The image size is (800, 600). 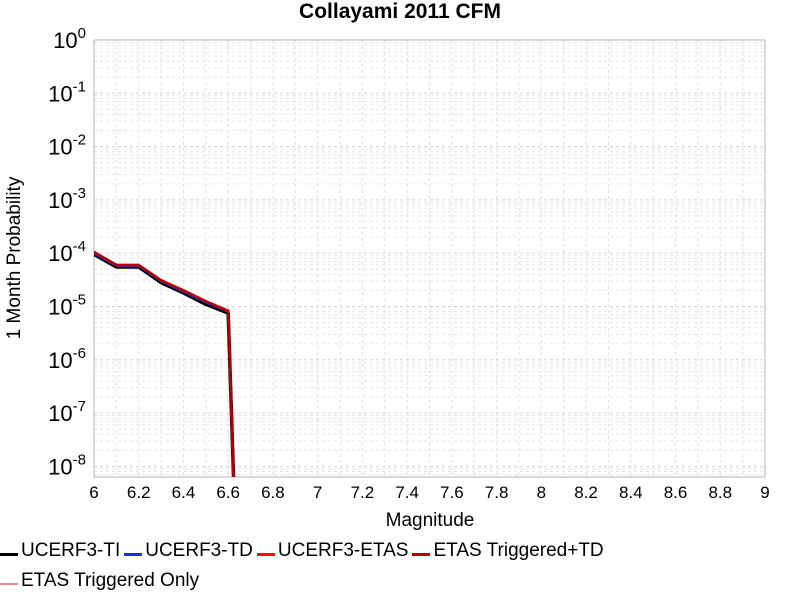 What do you see at coordinates (93, 492) in the screenshot?
I see `x-tick-label: 6` at bounding box center [93, 492].